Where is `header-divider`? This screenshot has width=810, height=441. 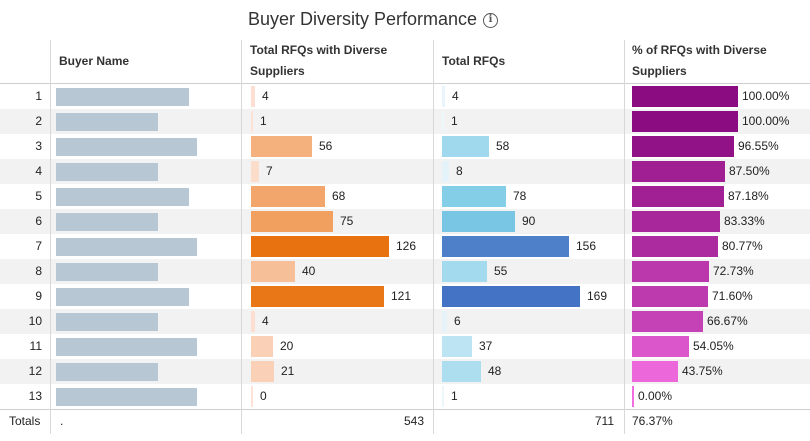 header-divider is located at coordinates (405, 83).